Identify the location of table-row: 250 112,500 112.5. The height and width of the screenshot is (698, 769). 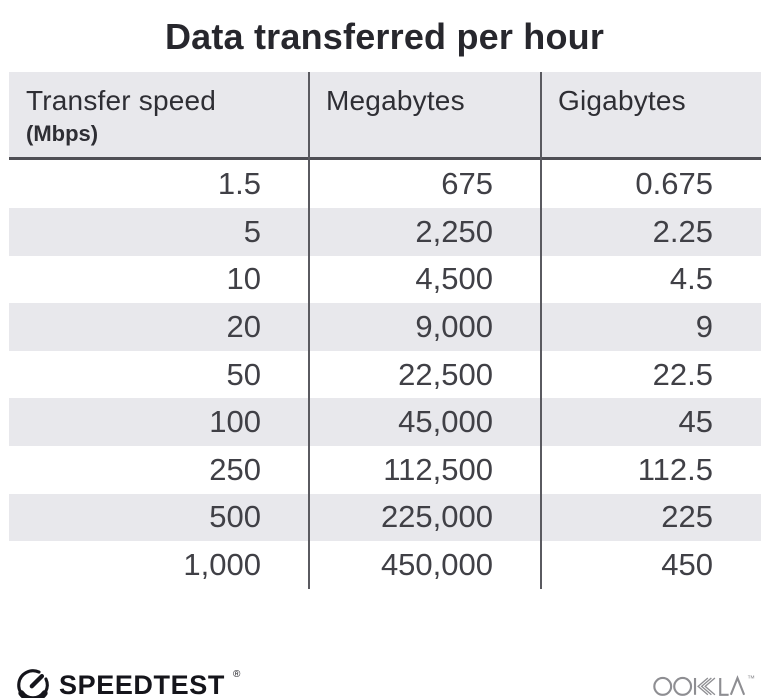
(385, 470).